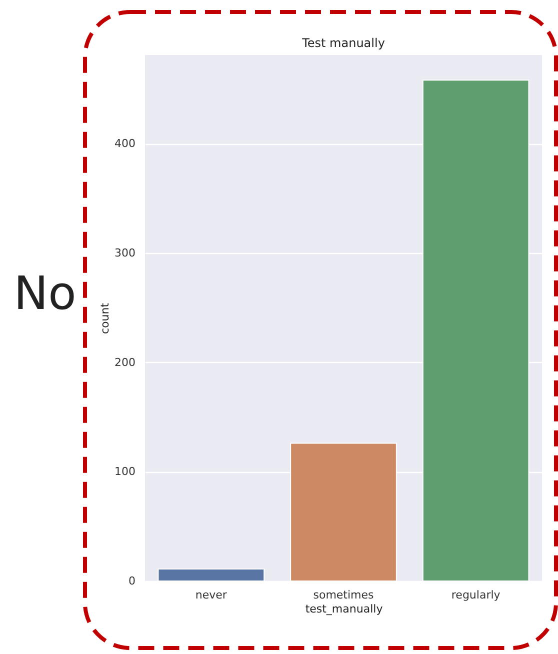 The height and width of the screenshot is (654, 558). What do you see at coordinates (45, 293) in the screenshot?
I see `text: No` at bounding box center [45, 293].